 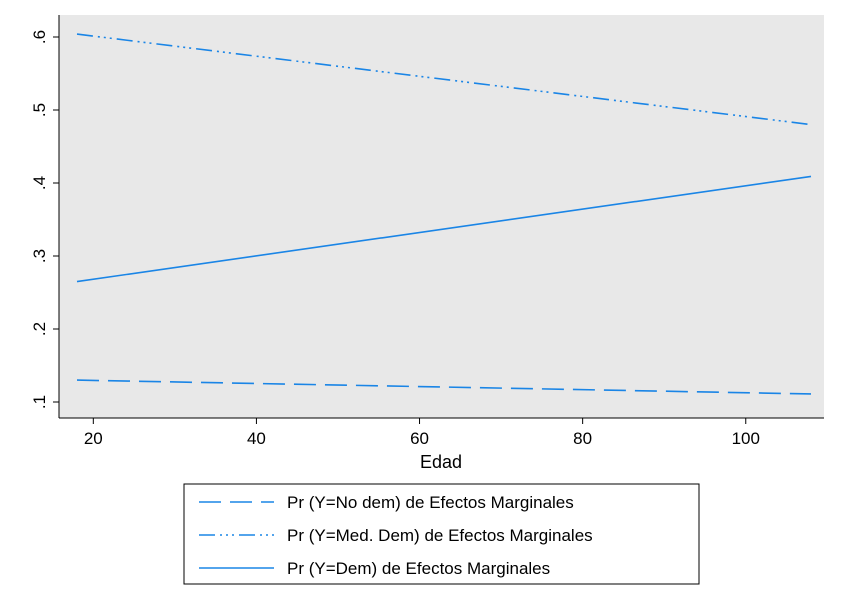 I want to click on x-axis-ticks: 20 40 60 80 100, so click(x=422, y=433).